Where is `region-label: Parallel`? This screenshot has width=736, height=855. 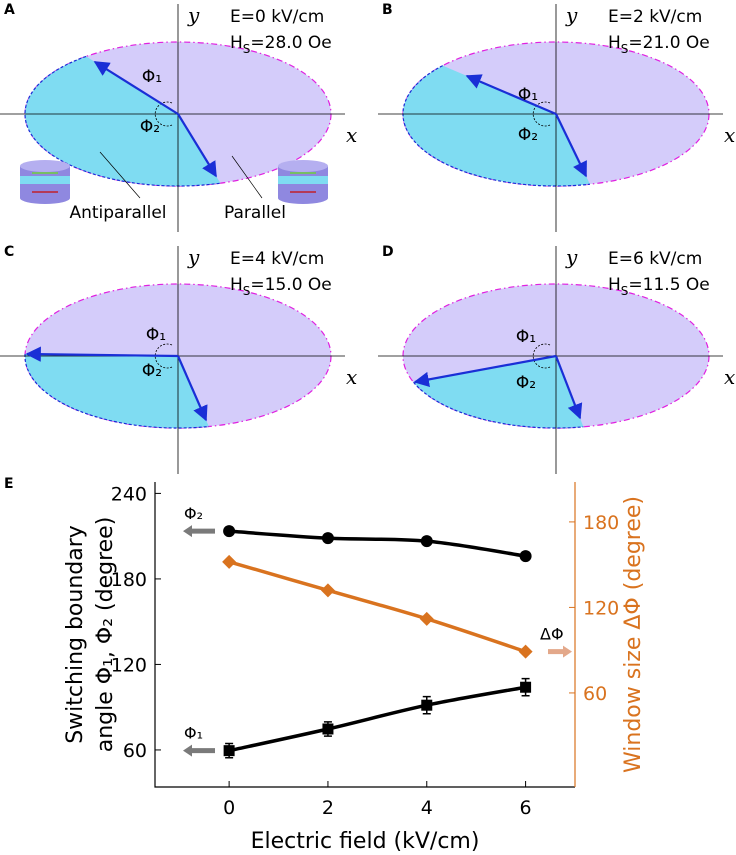 region-label: Parallel is located at coordinates (255, 213).